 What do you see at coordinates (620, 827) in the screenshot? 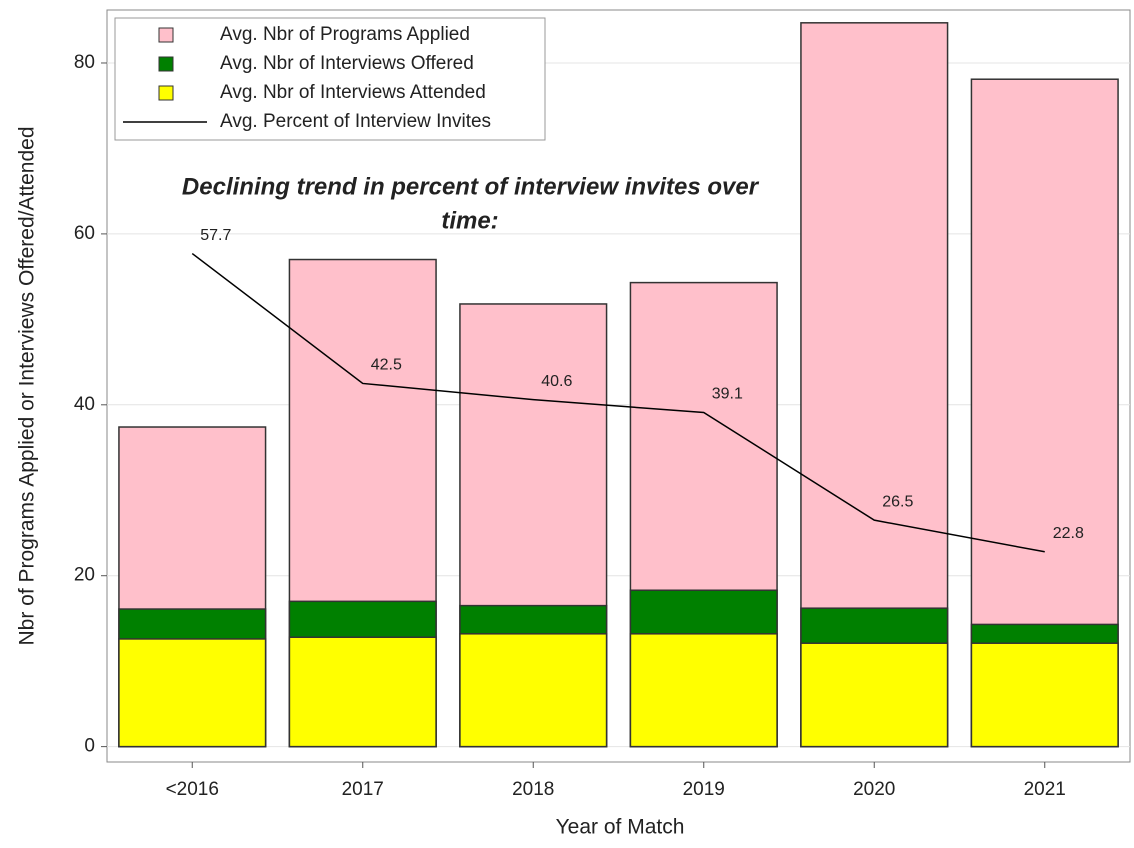
I see `x-axis-title: Year of Match` at bounding box center [620, 827].